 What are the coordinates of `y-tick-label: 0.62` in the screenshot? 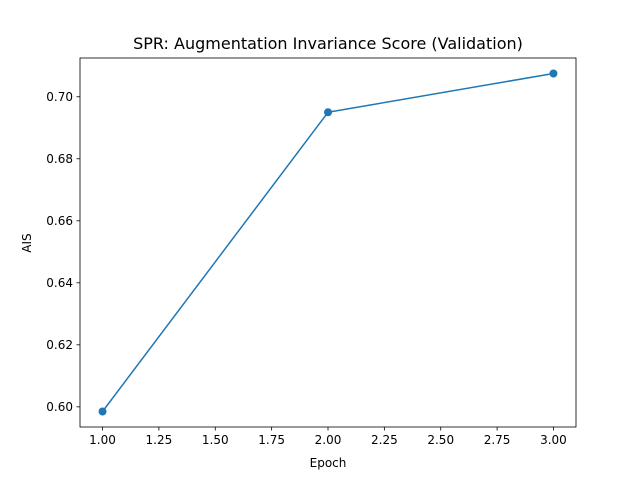 It's located at (59, 345).